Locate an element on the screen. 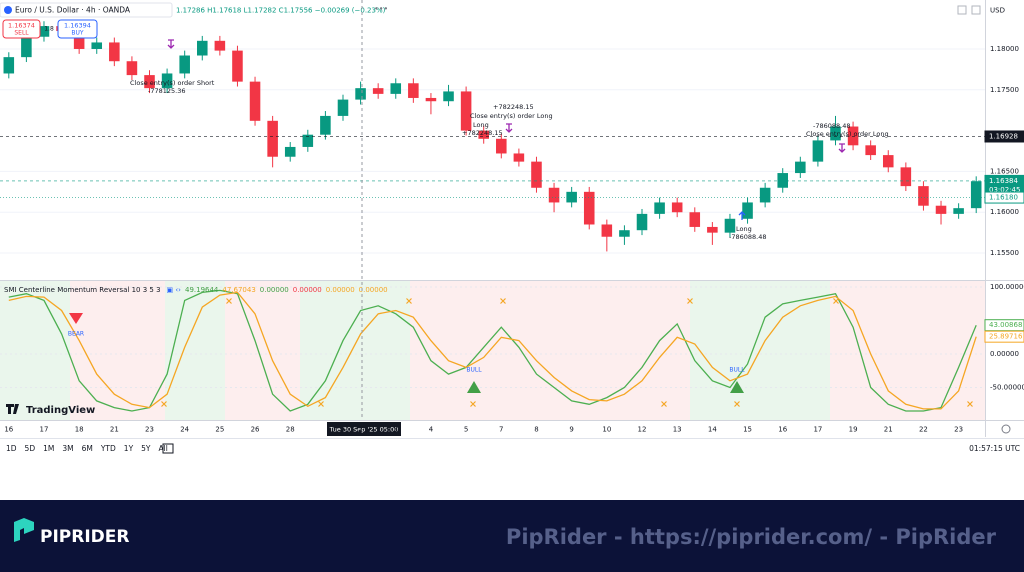  settings-icon is located at coordinates (976, 10).